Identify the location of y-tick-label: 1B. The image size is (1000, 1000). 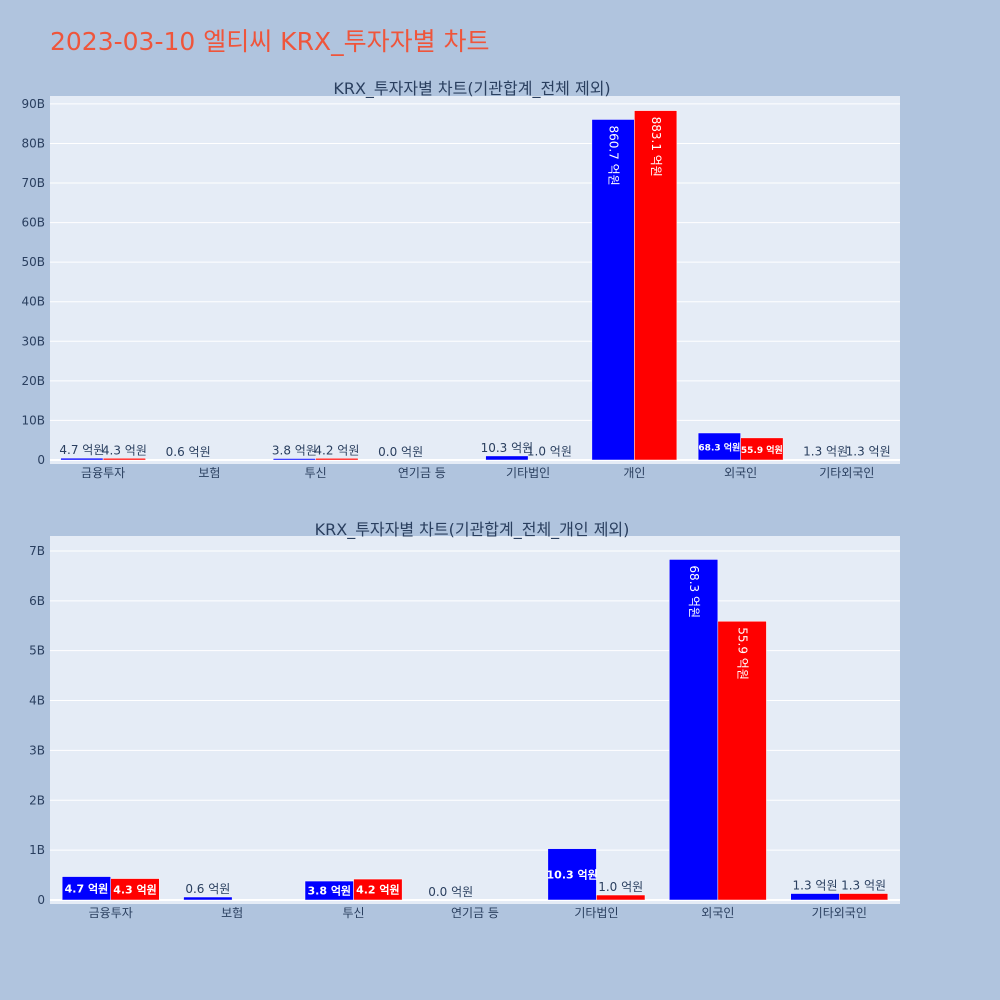
(37, 850).